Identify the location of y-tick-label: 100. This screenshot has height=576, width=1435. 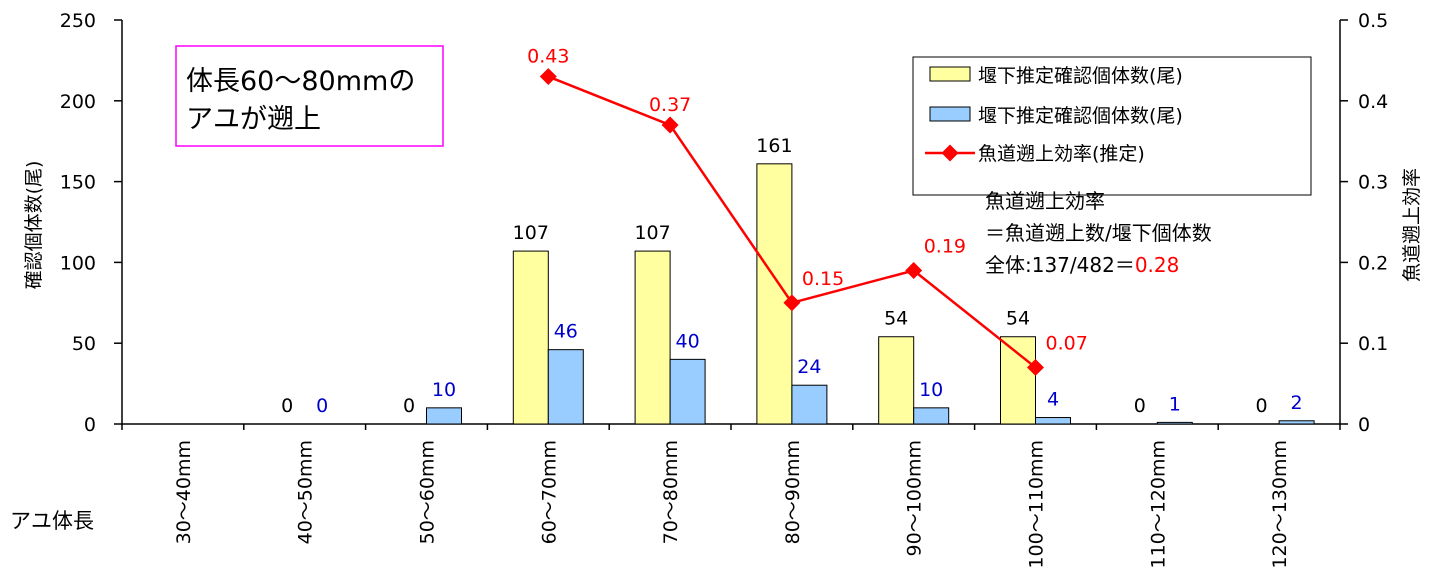
(78, 263).